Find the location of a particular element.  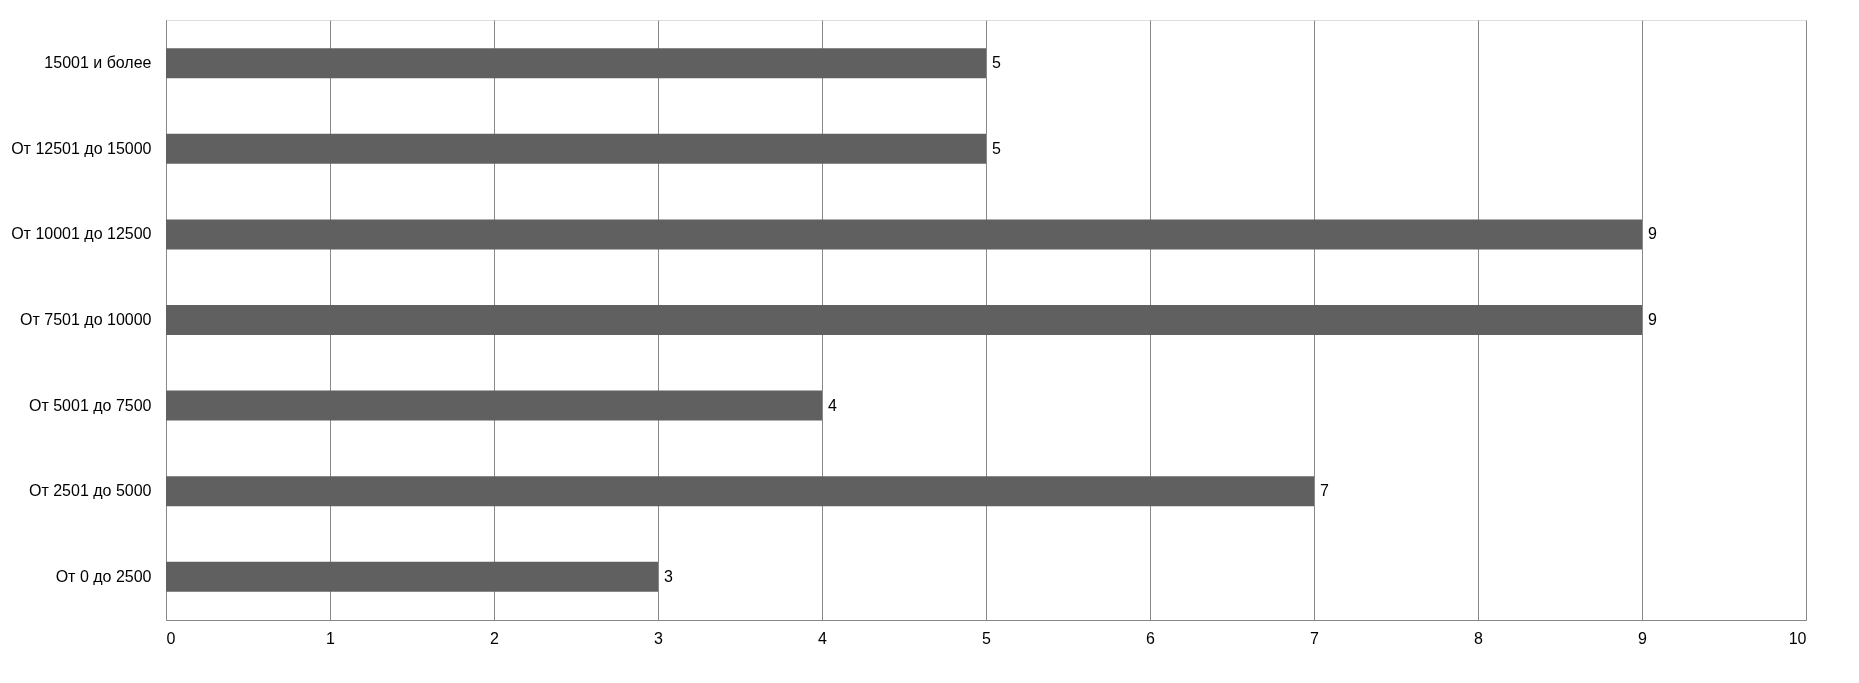

x-tick-label: 8 is located at coordinates (1479, 638).